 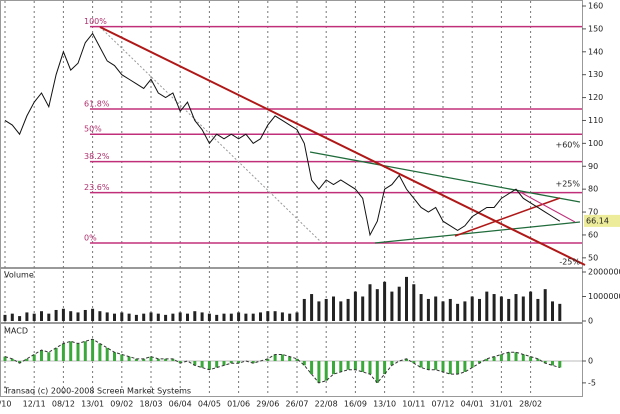 What do you see at coordinates (209, 404) in the screenshot?
I see `x-tick-label: 04/05` at bounding box center [209, 404].